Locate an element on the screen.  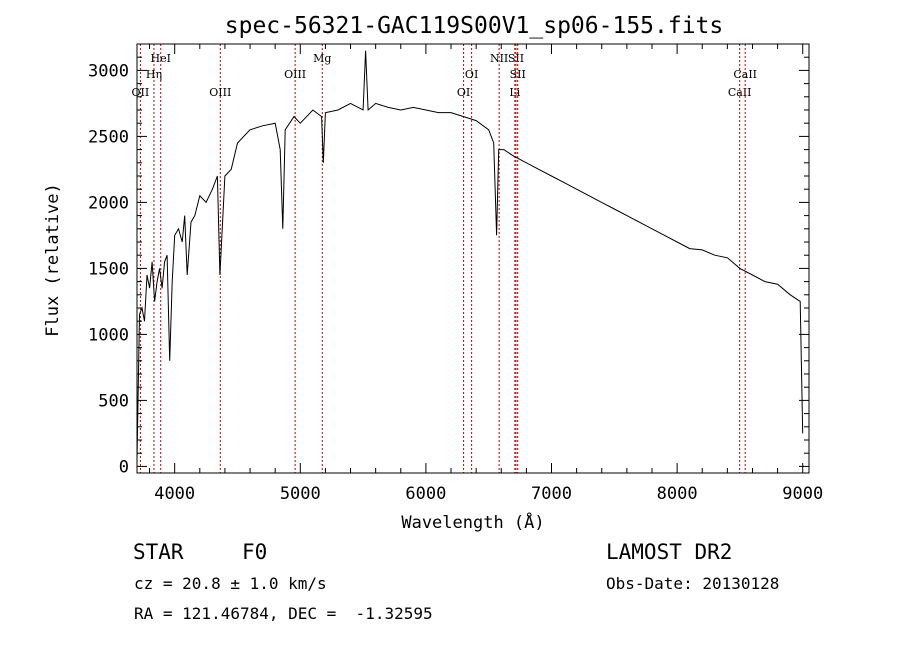
coordinates-text: RA = 121.46784, DEC = -1.32595 is located at coordinates (283, 613).